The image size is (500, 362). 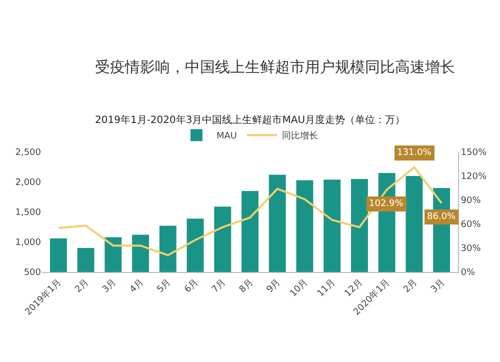 I want to click on x-tick-label: 8月, so click(x=247, y=287).